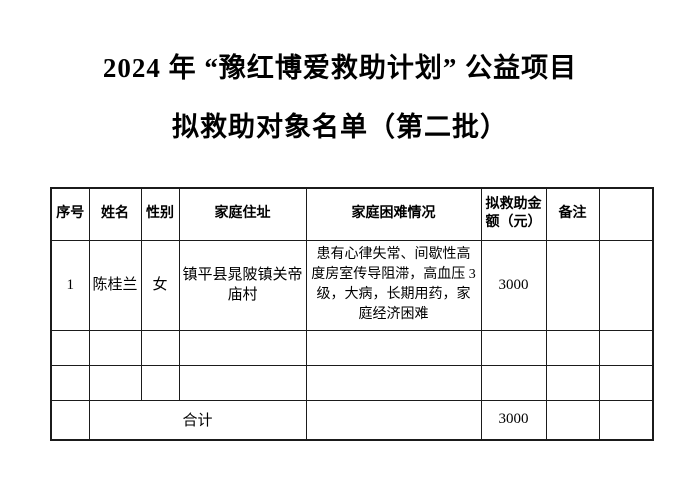  I want to click on col-header-blank, so click(626, 214).